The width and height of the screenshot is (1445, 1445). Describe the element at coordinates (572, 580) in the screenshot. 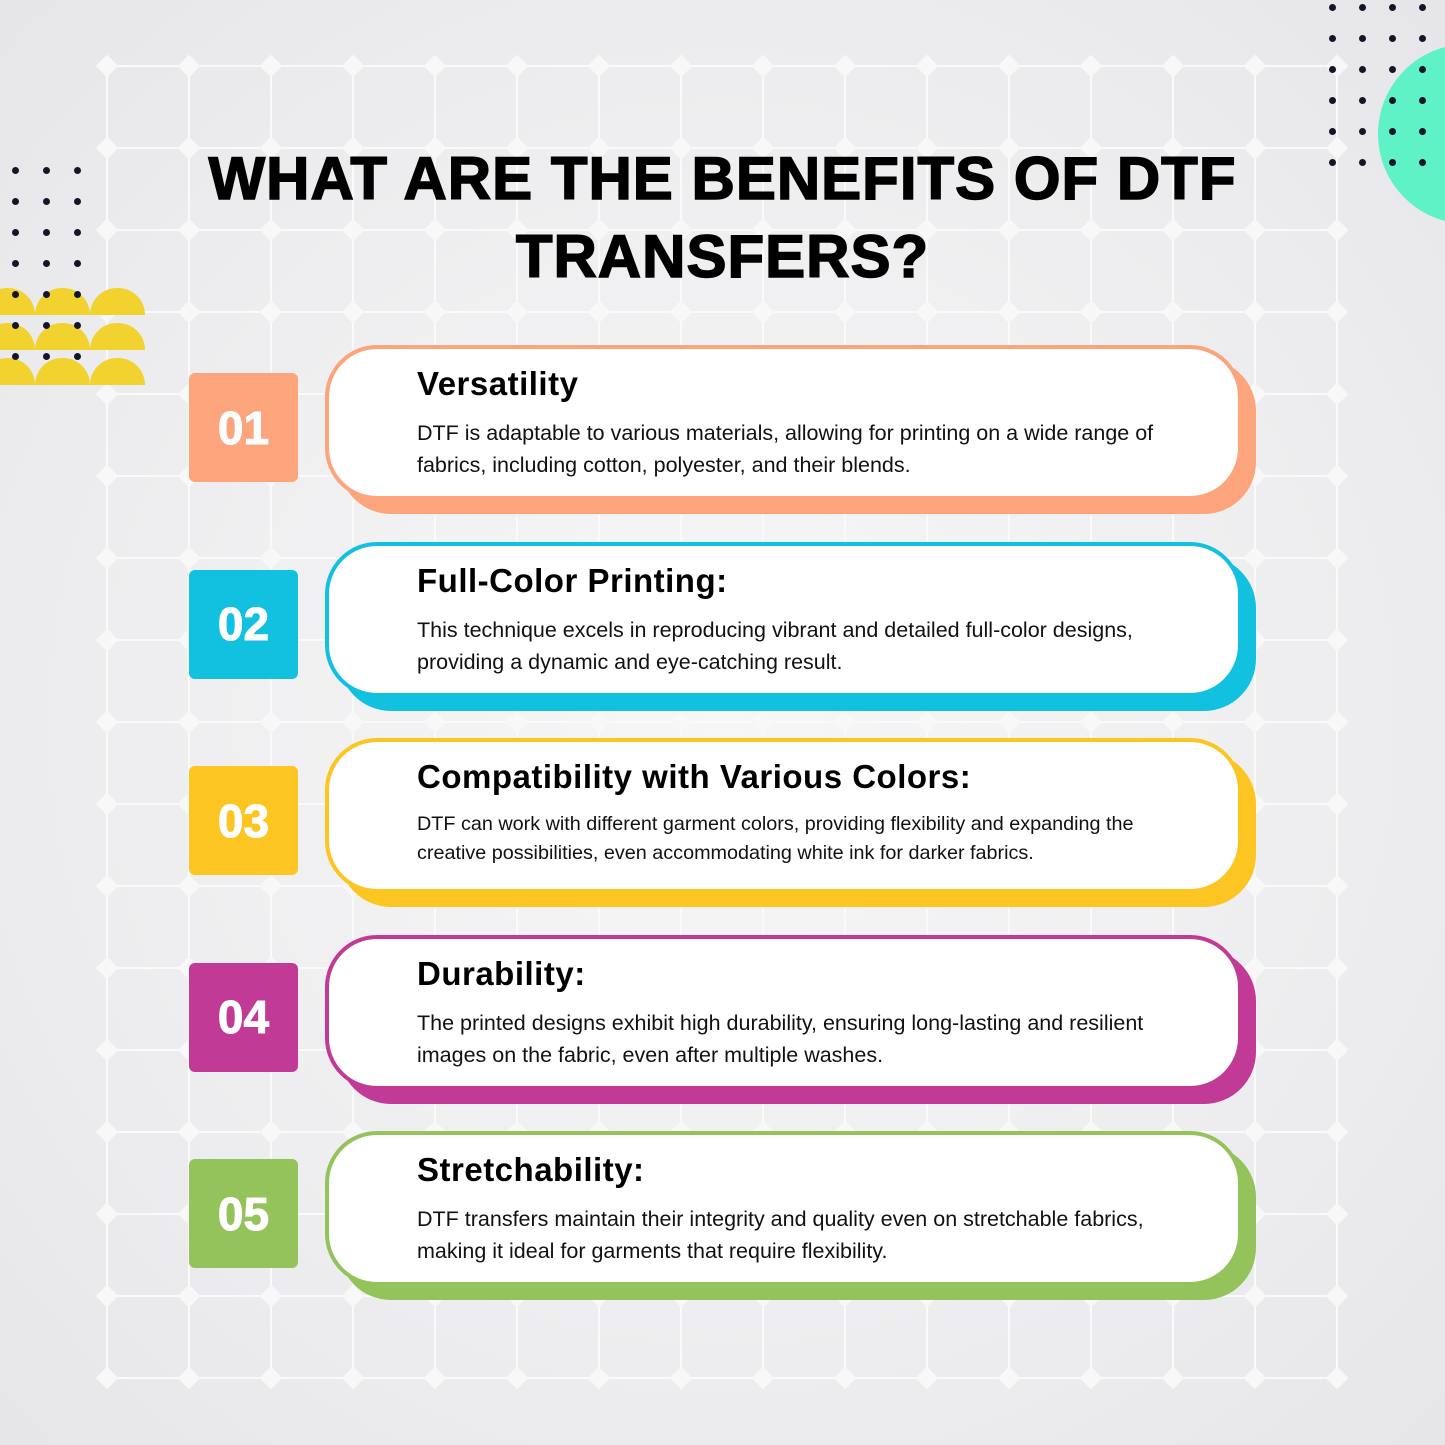

I see `benefit-heading: Full-Color Printing:` at that location.